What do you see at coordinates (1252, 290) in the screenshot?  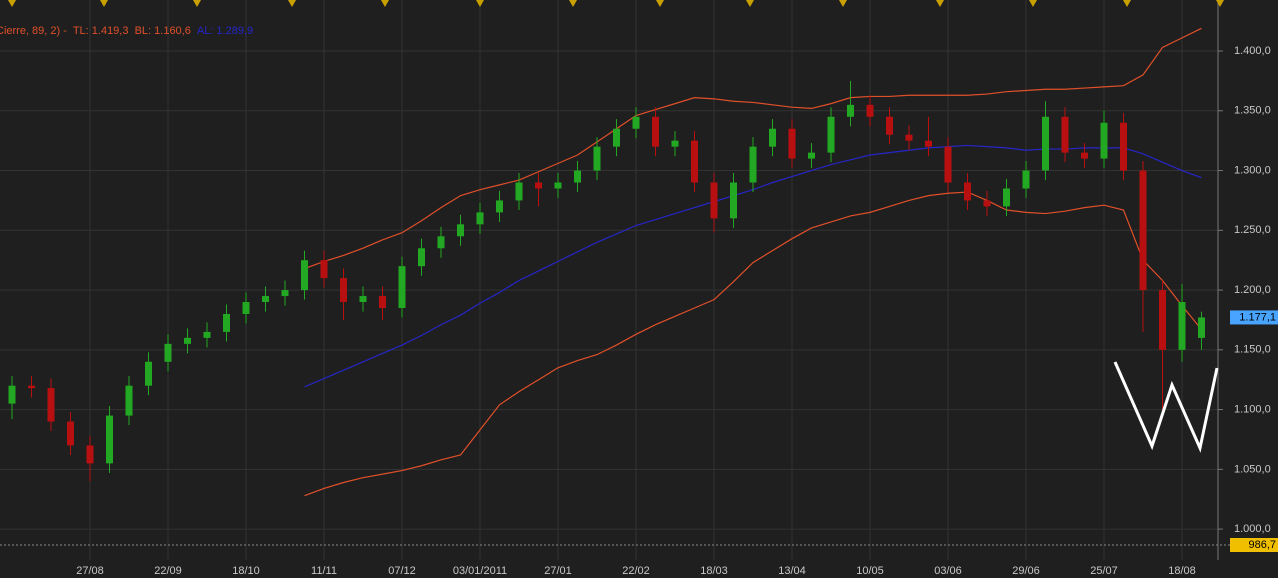 I see `y-tick-label: 1.200,0` at bounding box center [1252, 290].